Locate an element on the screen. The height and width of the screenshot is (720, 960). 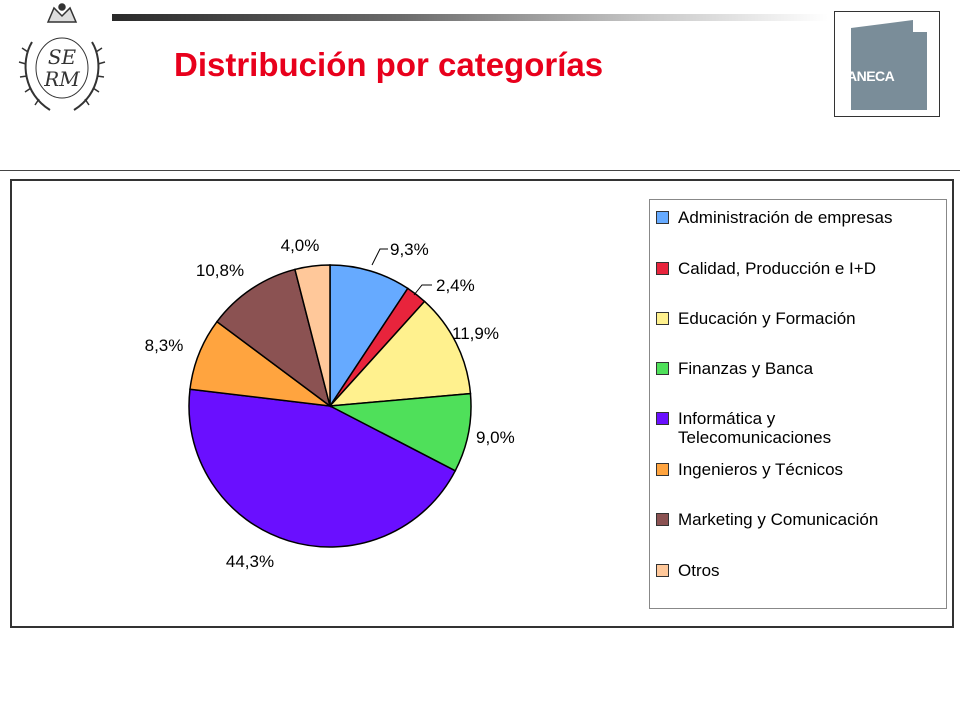
leader-line-administracion-de-empresas is located at coordinates (379, 257).